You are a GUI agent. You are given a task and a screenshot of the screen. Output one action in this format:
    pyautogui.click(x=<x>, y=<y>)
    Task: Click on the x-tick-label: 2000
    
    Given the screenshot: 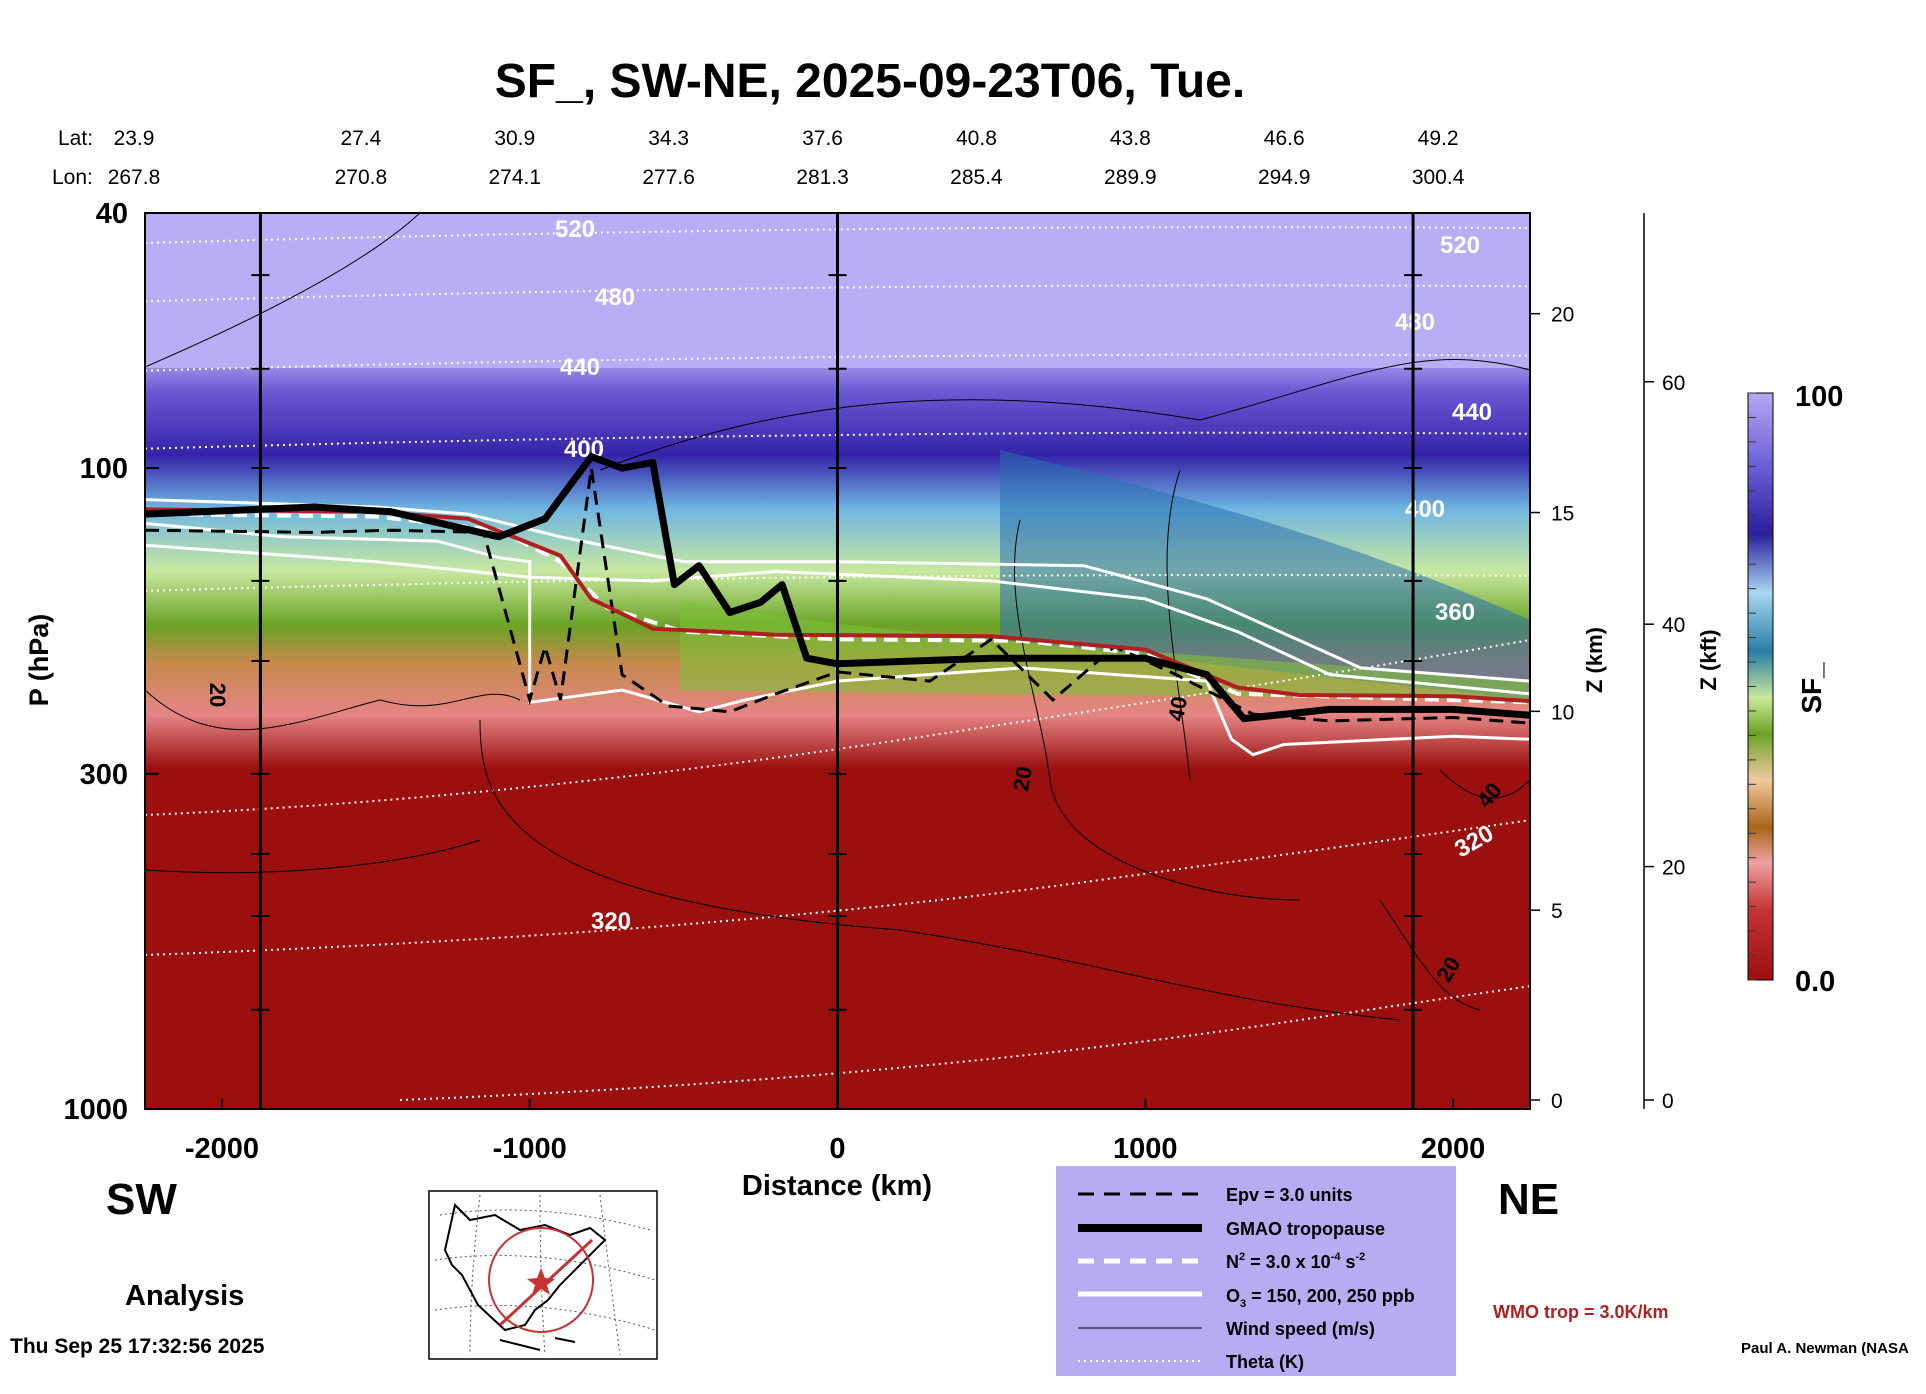 What is the action you would take?
    pyautogui.click(x=1453, y=1149)
    